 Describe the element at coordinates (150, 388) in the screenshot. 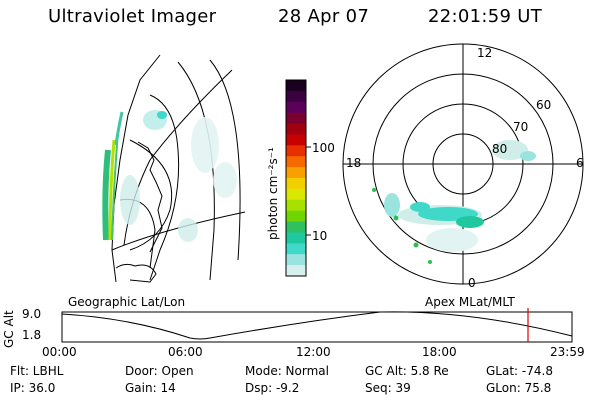

I see `gain-info: Gain: 14` at that location.